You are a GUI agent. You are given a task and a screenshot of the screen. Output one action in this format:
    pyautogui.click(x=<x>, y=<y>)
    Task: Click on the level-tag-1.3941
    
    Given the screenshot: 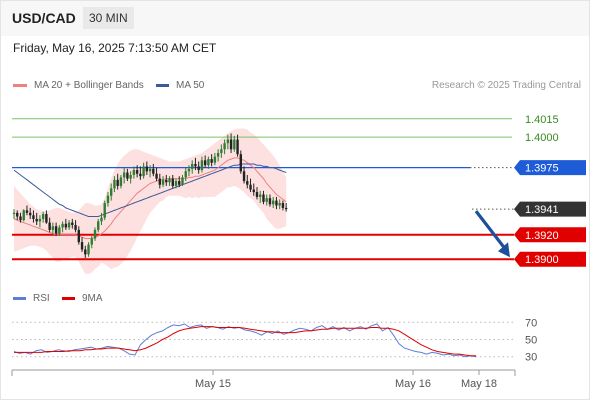 What is the action you would take?
    pyautogui.click(x=550, y=209)
    